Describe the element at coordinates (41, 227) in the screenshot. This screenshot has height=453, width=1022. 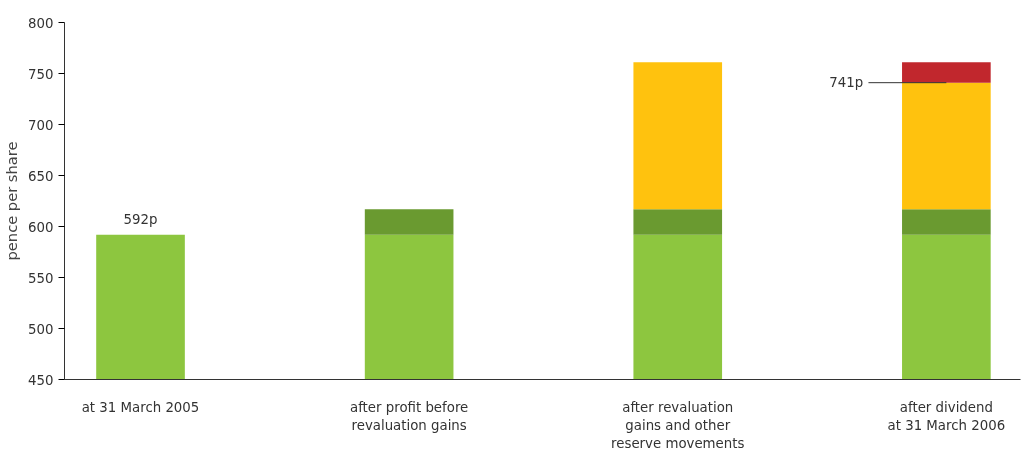
I see `y-tick-label: 600` at that location.